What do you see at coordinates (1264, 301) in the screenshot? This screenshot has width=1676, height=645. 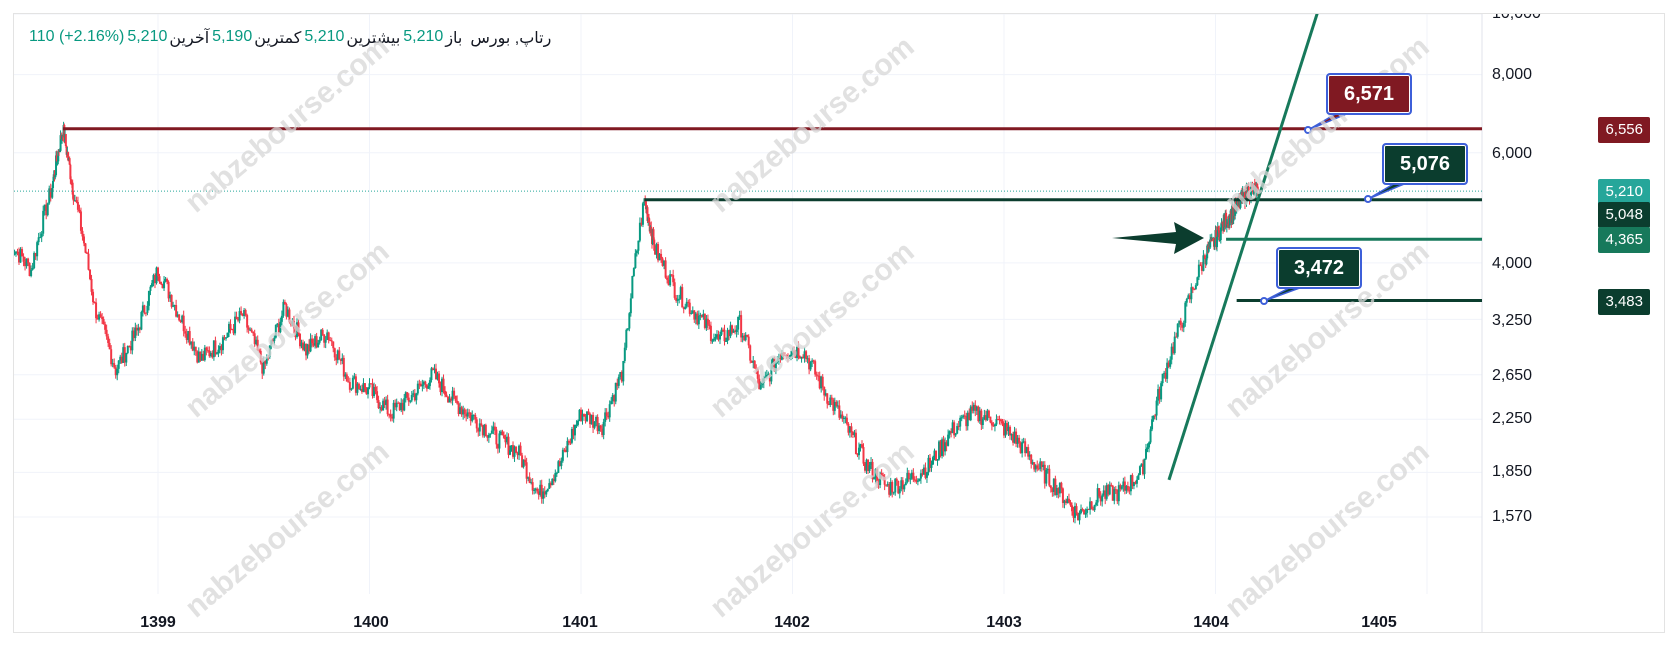 I see `callout-anchor` at bounding box center [1264, 301].